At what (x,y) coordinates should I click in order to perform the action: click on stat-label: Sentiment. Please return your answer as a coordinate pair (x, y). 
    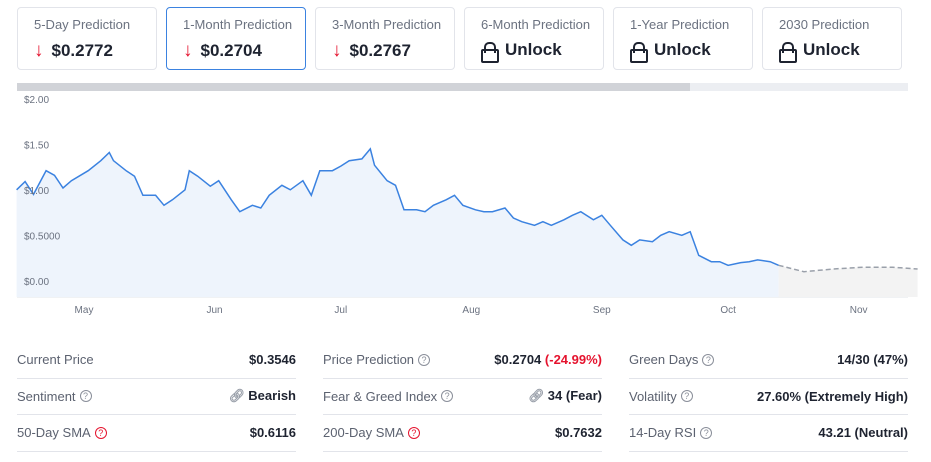
    Looking at the image, I should click on (46, 396).